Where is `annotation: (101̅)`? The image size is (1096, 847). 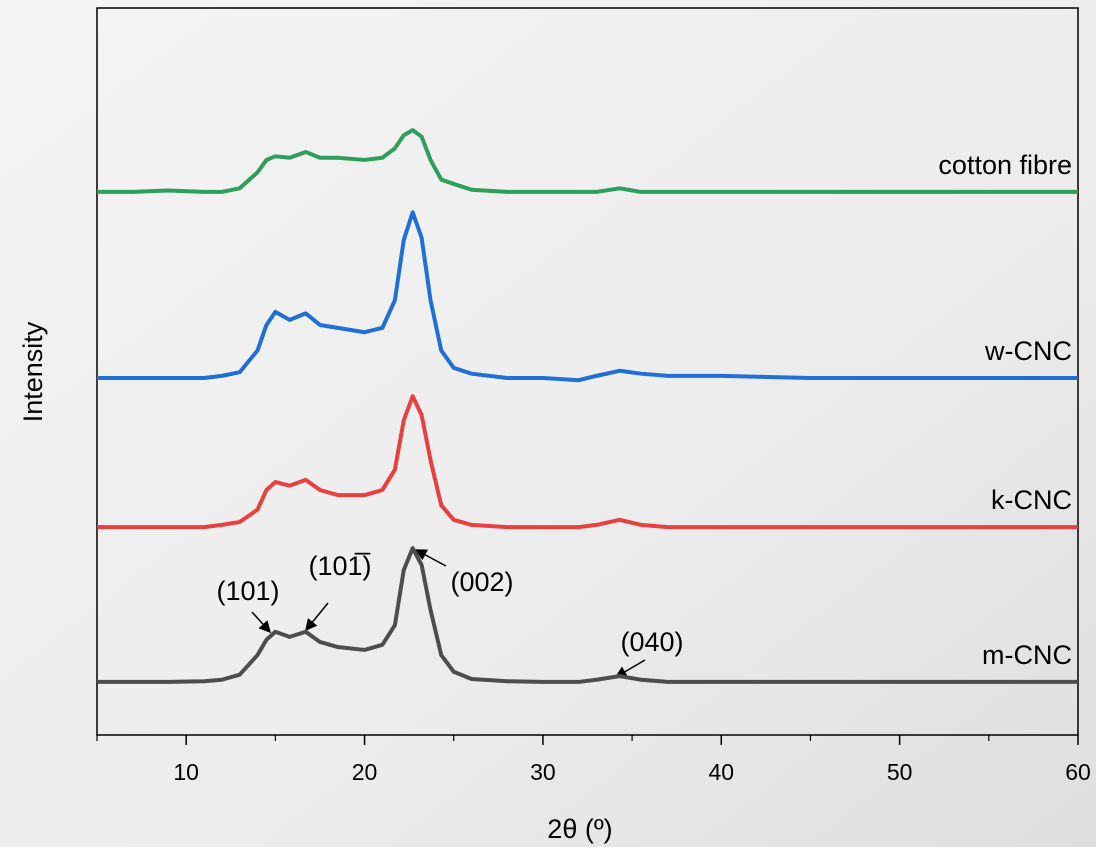
annotation: (101̅) is located at coordinates (339, 566).